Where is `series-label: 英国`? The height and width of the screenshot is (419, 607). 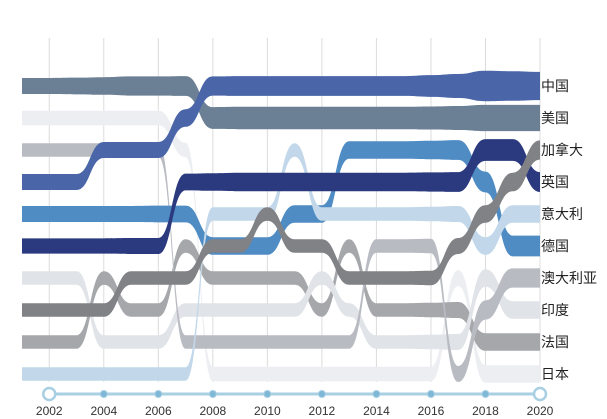 series-label: 英国 is located at coordinates (555, 182).